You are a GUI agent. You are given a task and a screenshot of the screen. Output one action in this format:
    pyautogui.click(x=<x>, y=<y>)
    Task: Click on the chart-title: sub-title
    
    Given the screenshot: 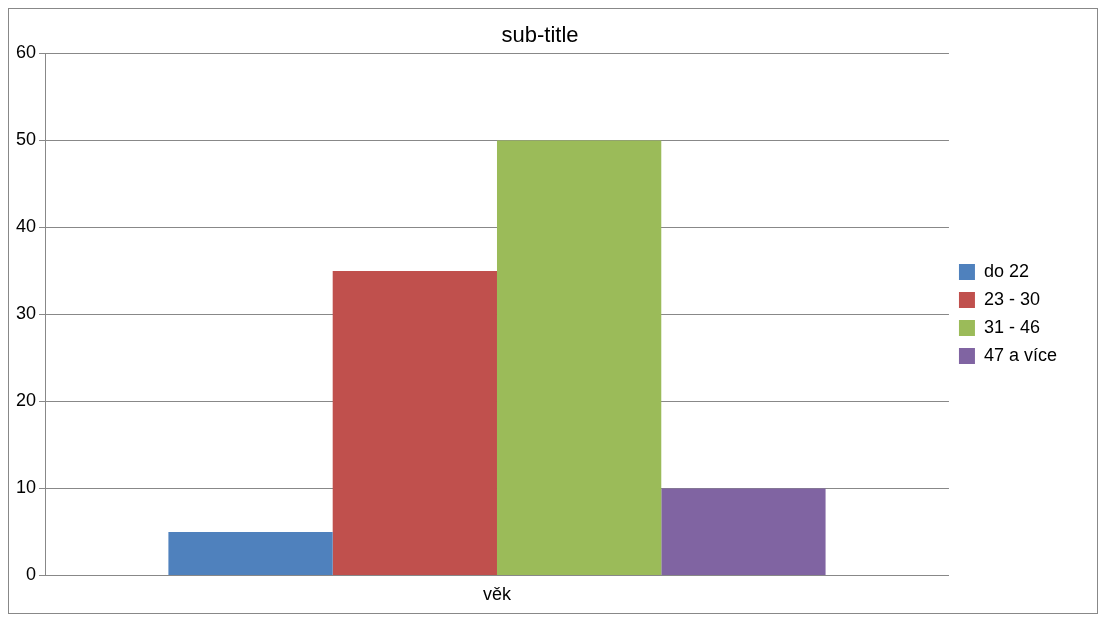 What is the action you would take?
    pyautogui.click(x=540, y=35)
    